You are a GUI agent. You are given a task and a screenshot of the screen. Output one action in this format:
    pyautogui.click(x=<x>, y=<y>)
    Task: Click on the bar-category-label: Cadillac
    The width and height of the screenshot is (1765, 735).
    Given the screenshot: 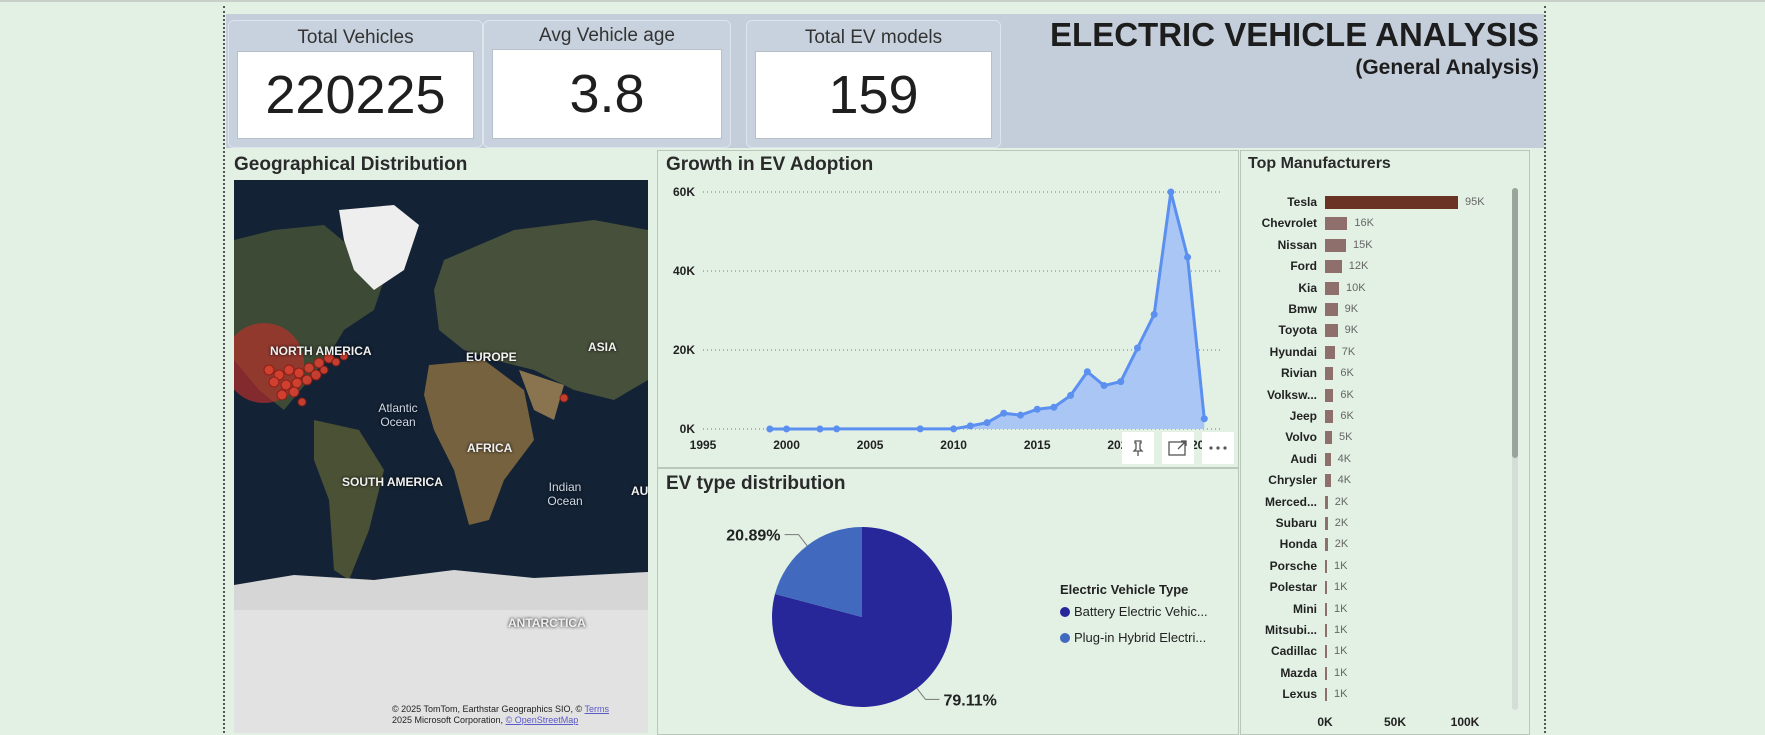 What is the action you would take?
    pyautogui.click(x=1293, y=651)
    